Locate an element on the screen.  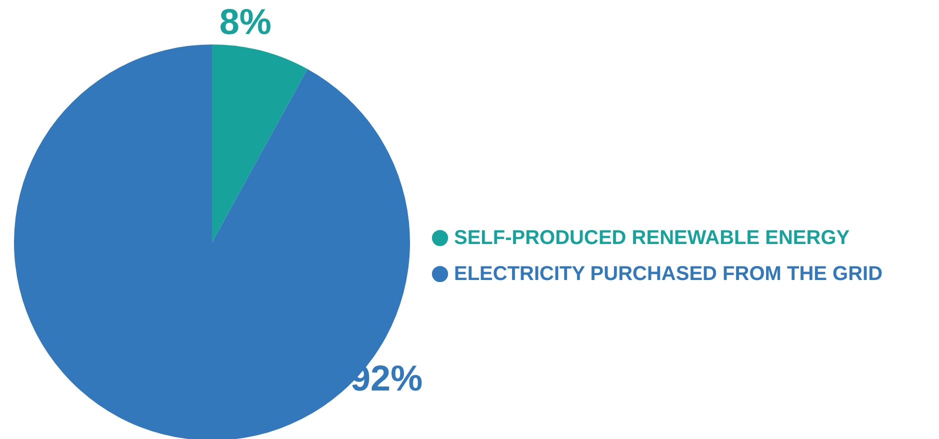
pie-slice is located at coordinates (260, 143).